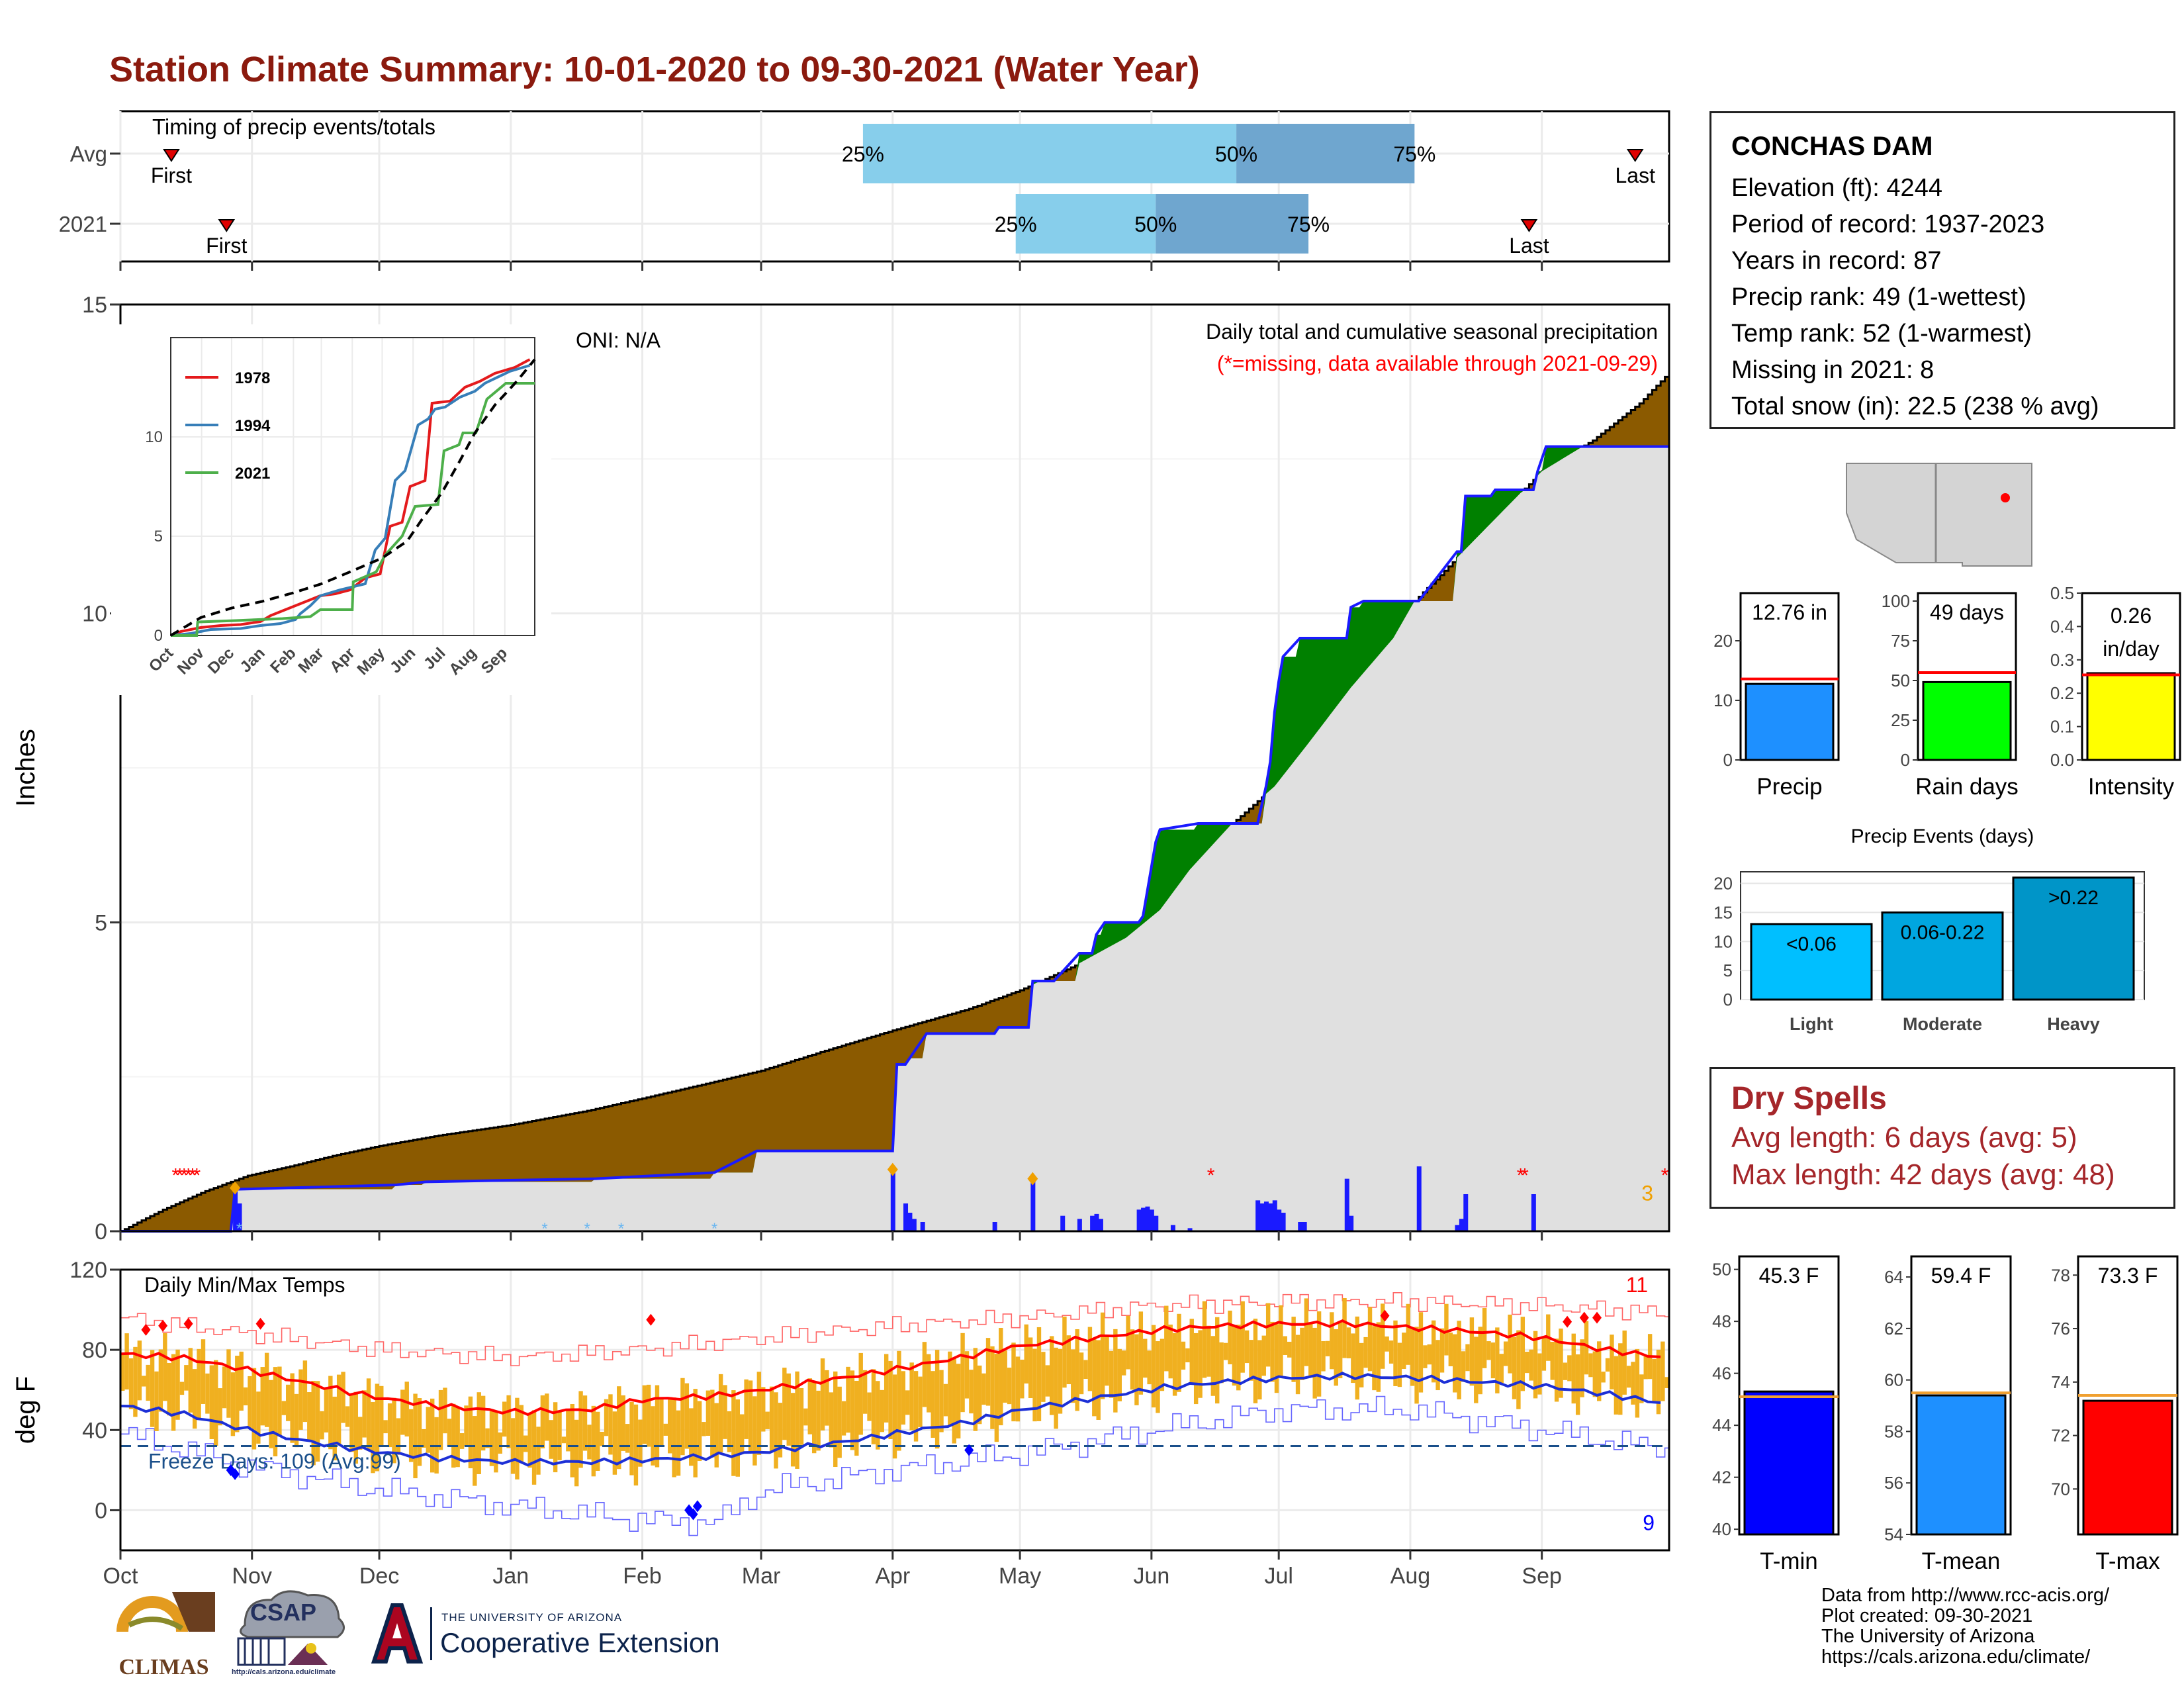  What do you see at coordinates (587, 1229) in the screenshot?
I see `precip-trace-marker: *` at bounding box center [587, 1229].